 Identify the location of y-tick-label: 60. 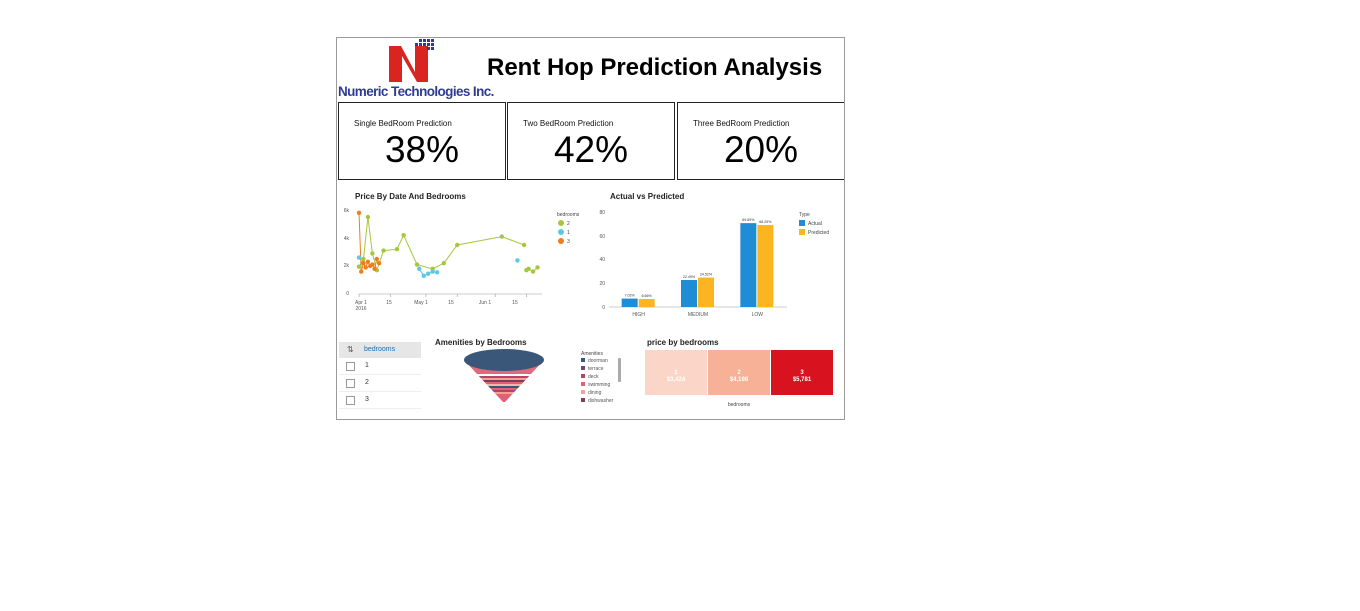
(602, 237).